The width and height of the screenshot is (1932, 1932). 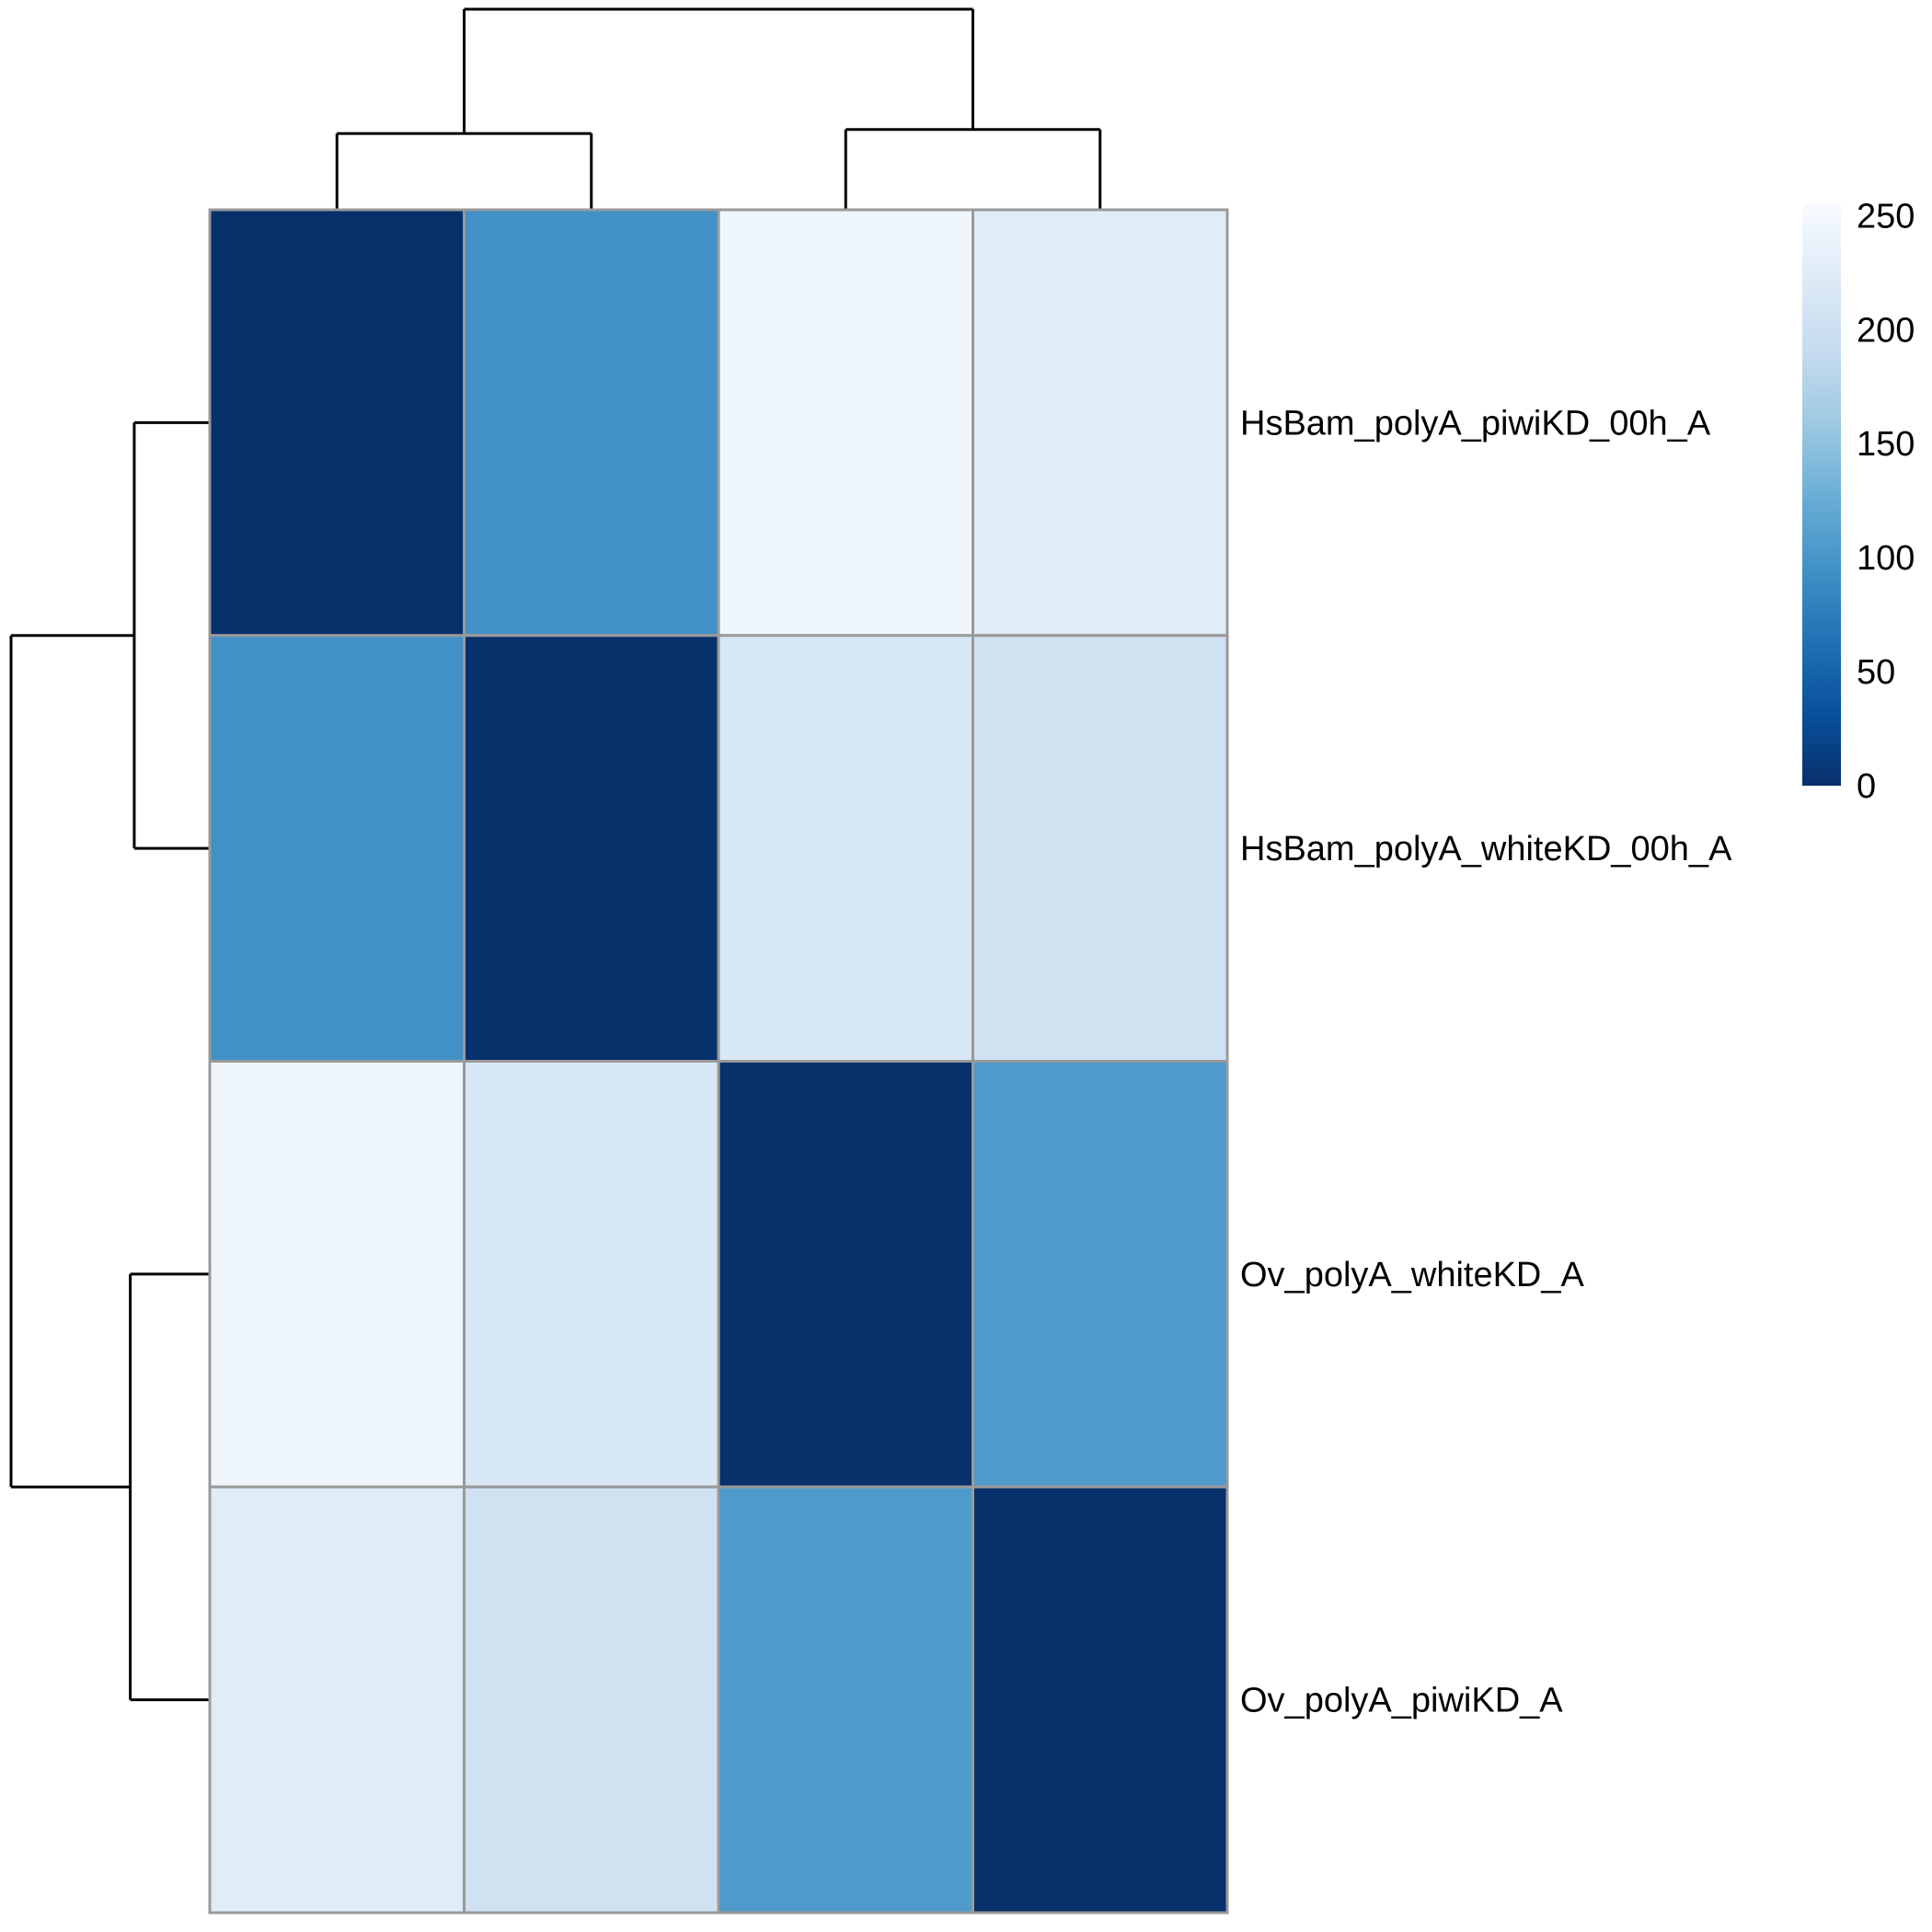 I want to click on row-label: Ov_polyA_whiteKD_A, so click(x=1412, y=1275).